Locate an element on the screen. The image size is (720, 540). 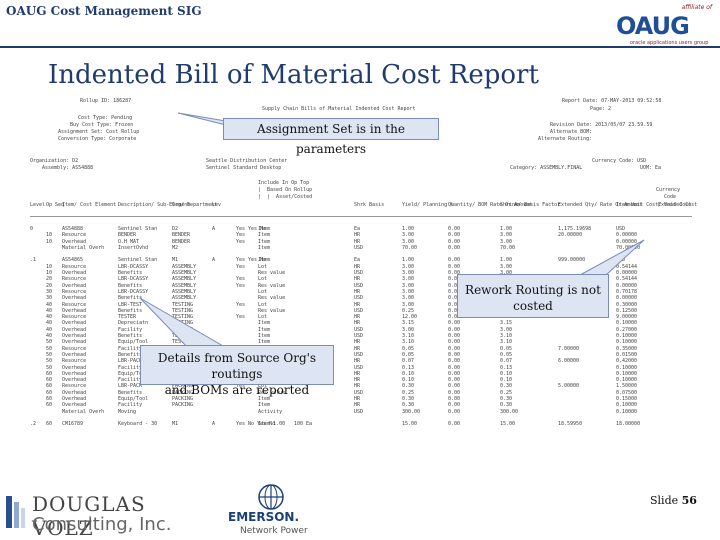
table-cell: Moving is located at coordinates (127, 411).